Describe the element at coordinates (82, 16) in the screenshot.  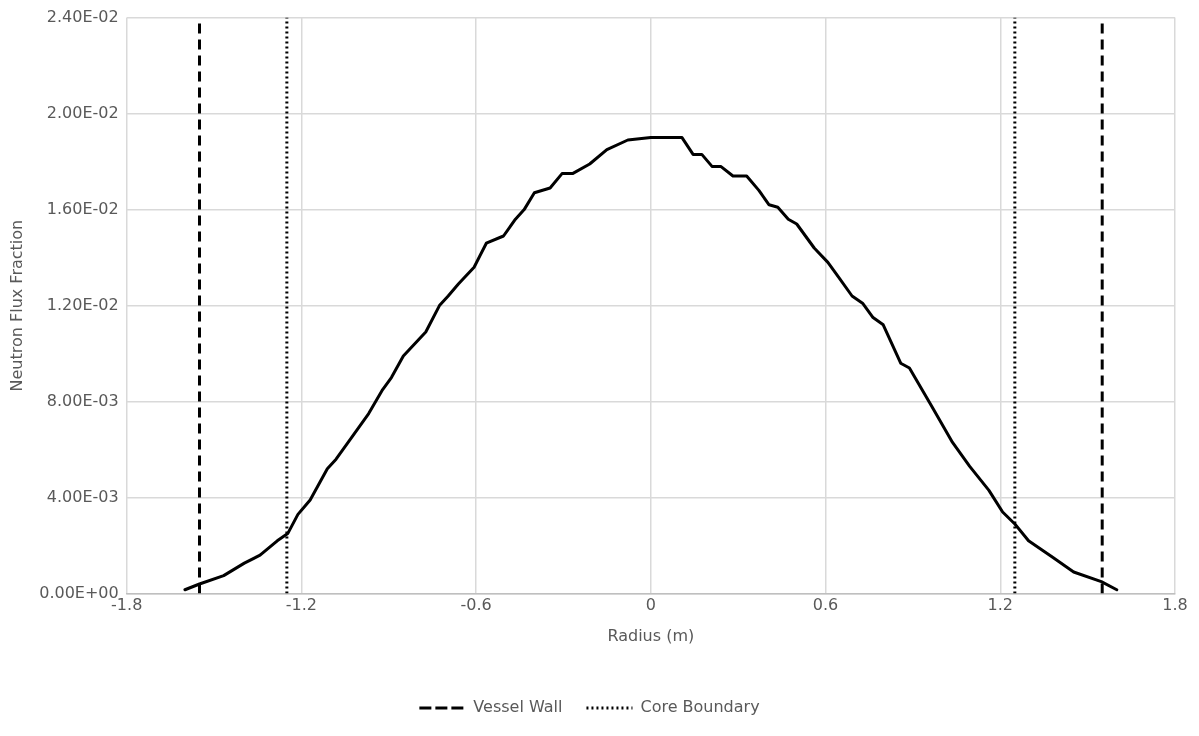
I see `y-tick-label: 2.40E-02` at that location.